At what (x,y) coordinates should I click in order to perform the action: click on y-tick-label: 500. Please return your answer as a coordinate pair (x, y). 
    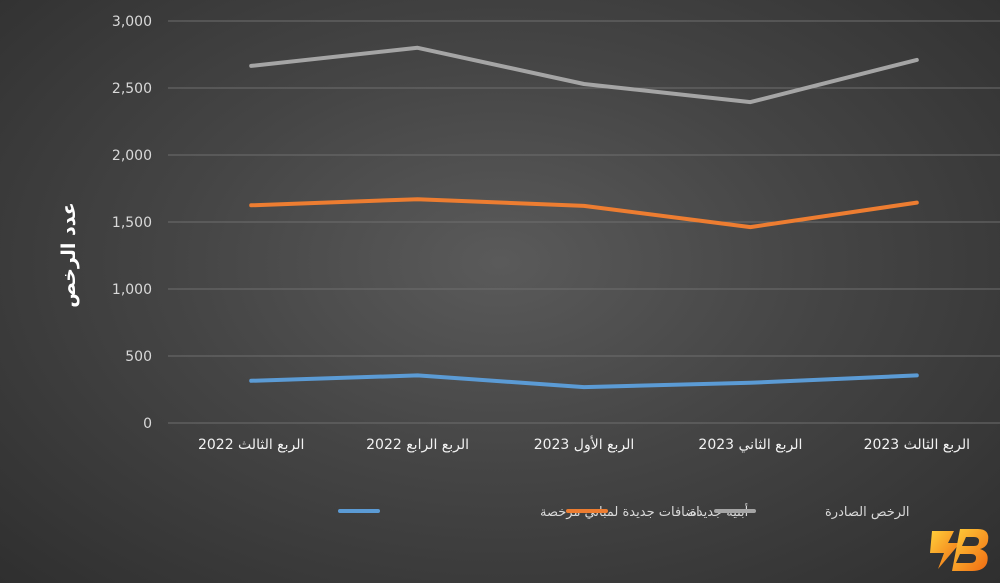
    Looking at the image, I should click on (138, 357).